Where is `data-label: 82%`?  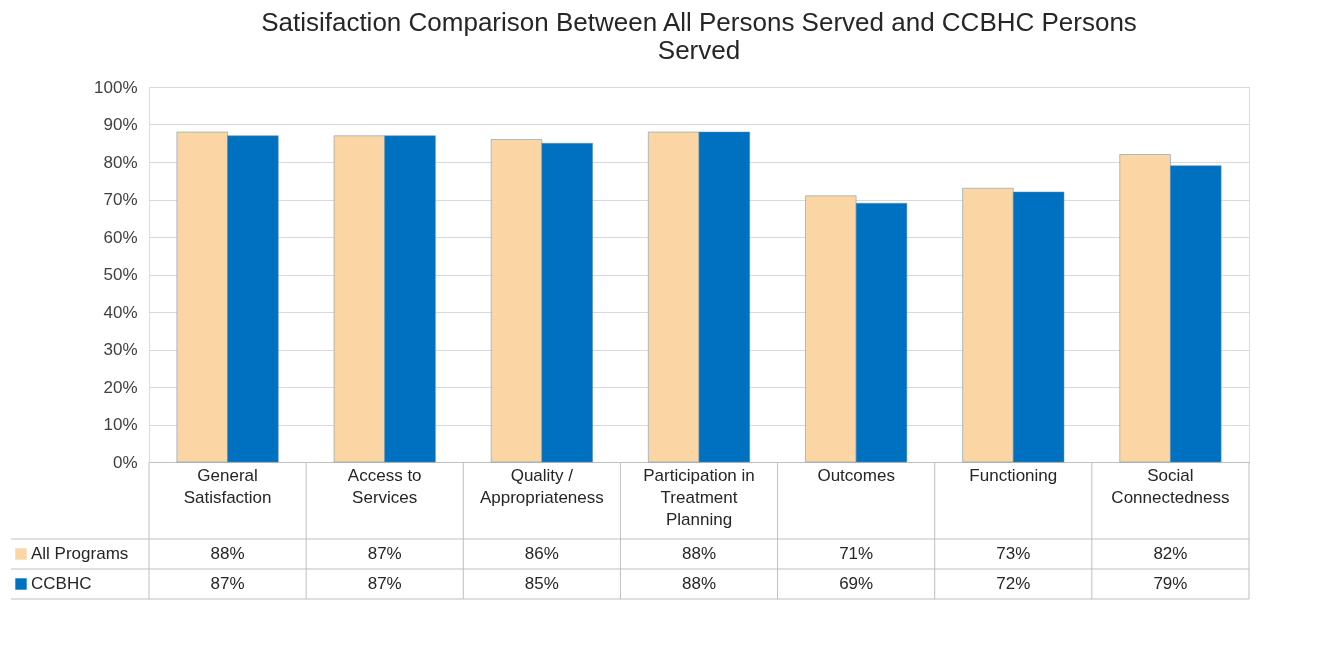
data-label: 82% is located at coordinates (1170, 553).